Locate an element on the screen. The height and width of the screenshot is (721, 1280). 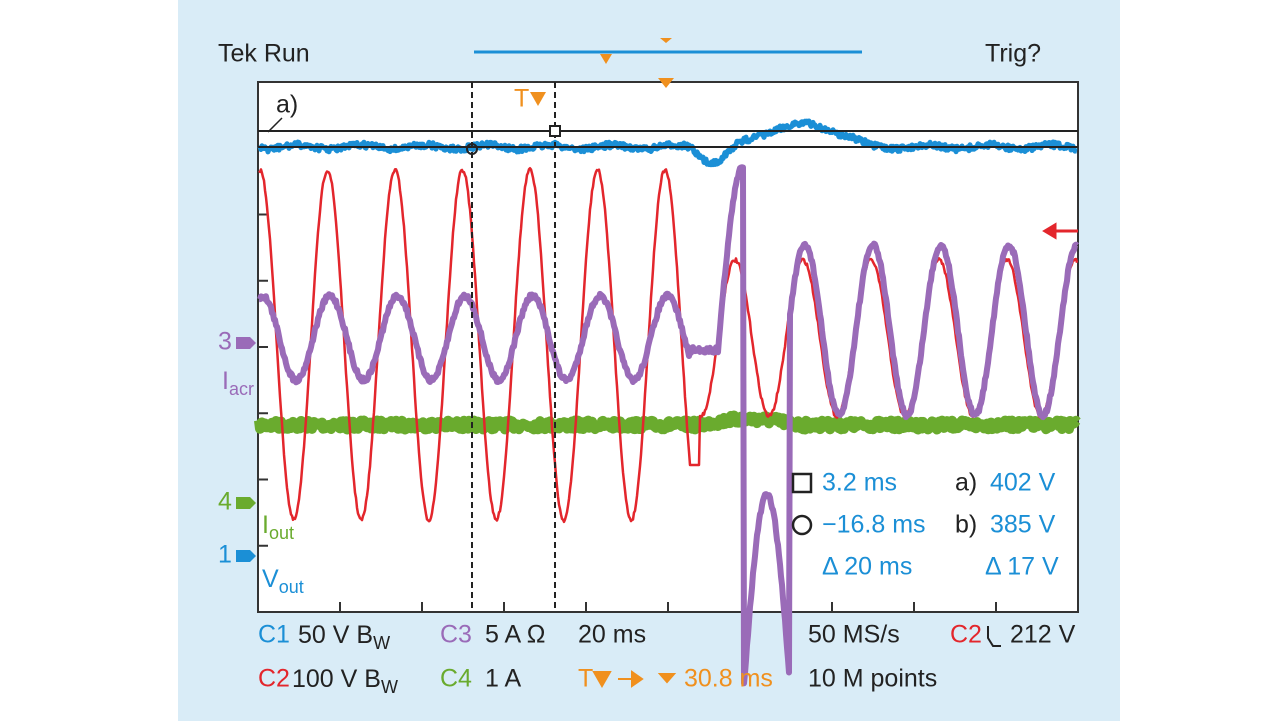
status: Tek Run is located at coordinates (264, 54).